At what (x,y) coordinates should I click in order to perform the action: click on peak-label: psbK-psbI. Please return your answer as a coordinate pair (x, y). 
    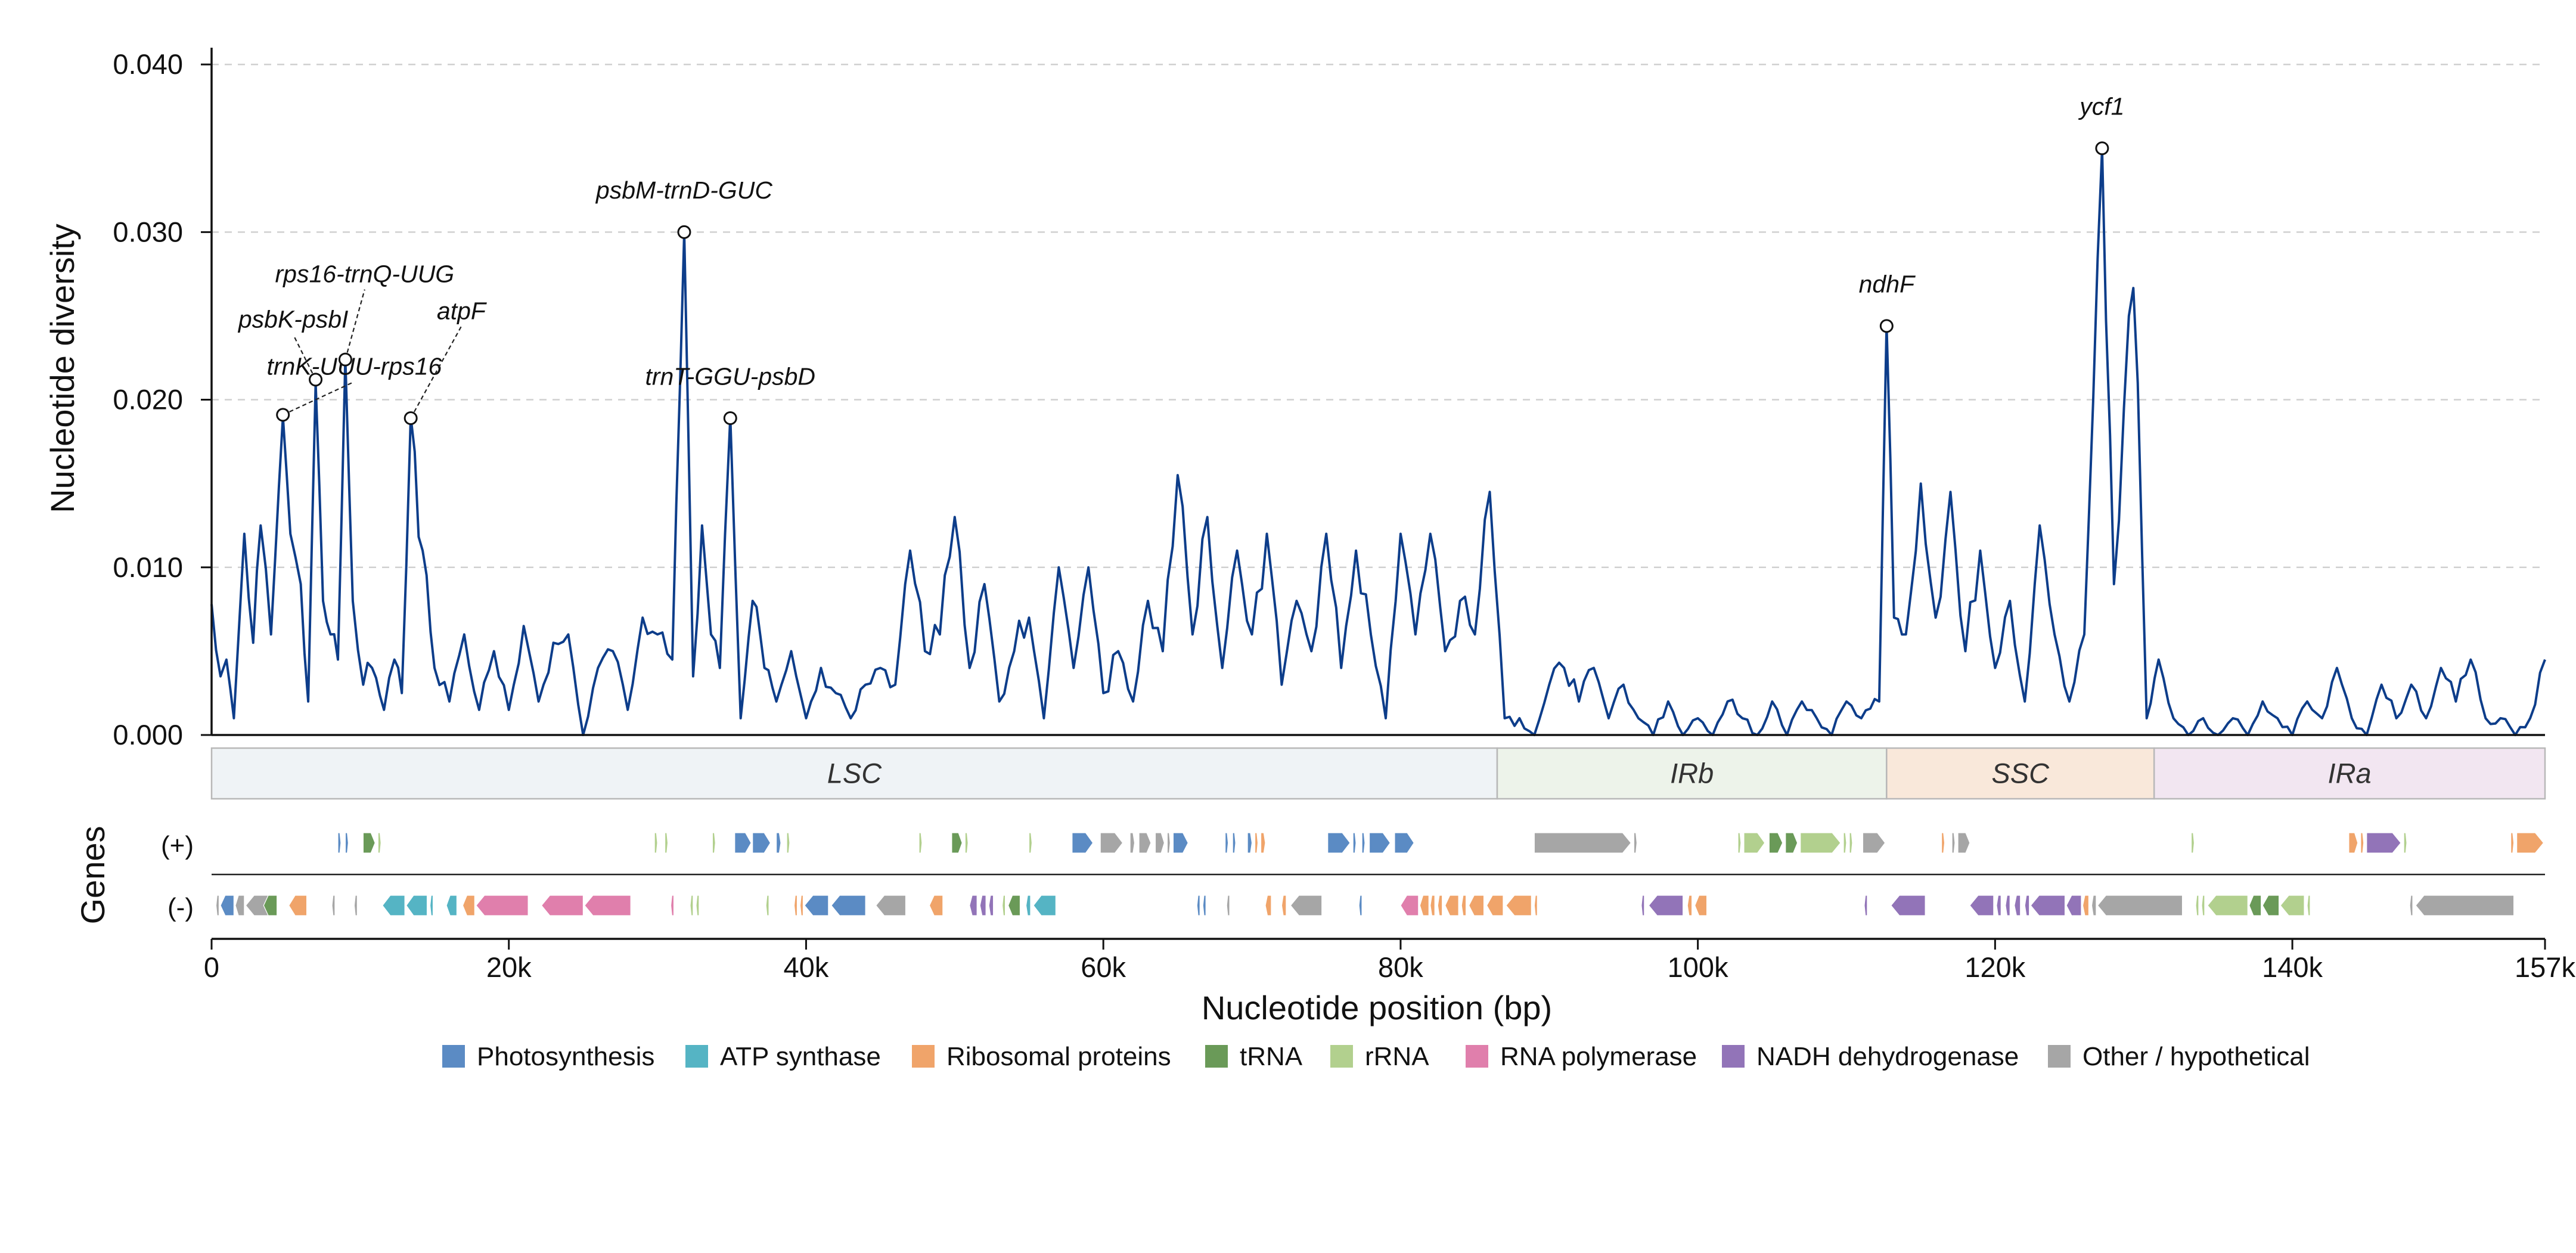
    Looking at the image, I should click on (293, 319).